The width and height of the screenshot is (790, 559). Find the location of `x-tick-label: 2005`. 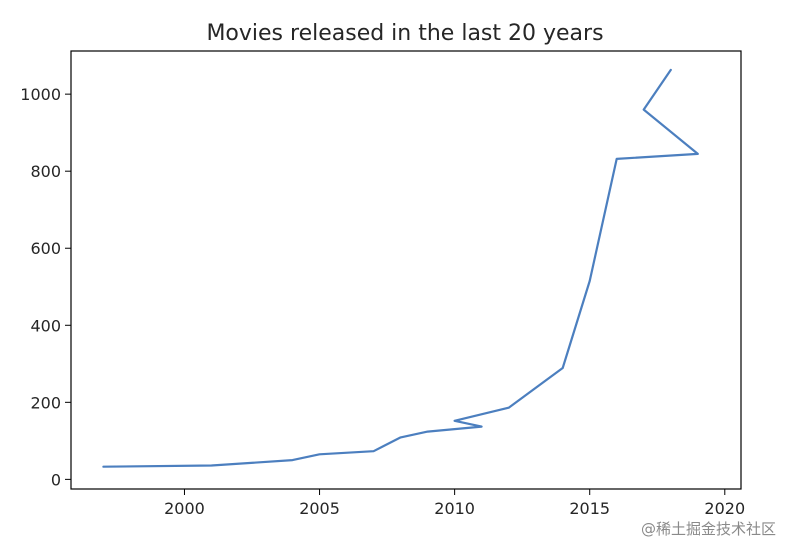

x-tick-label: 2005 is located at coordinates (319, 508).